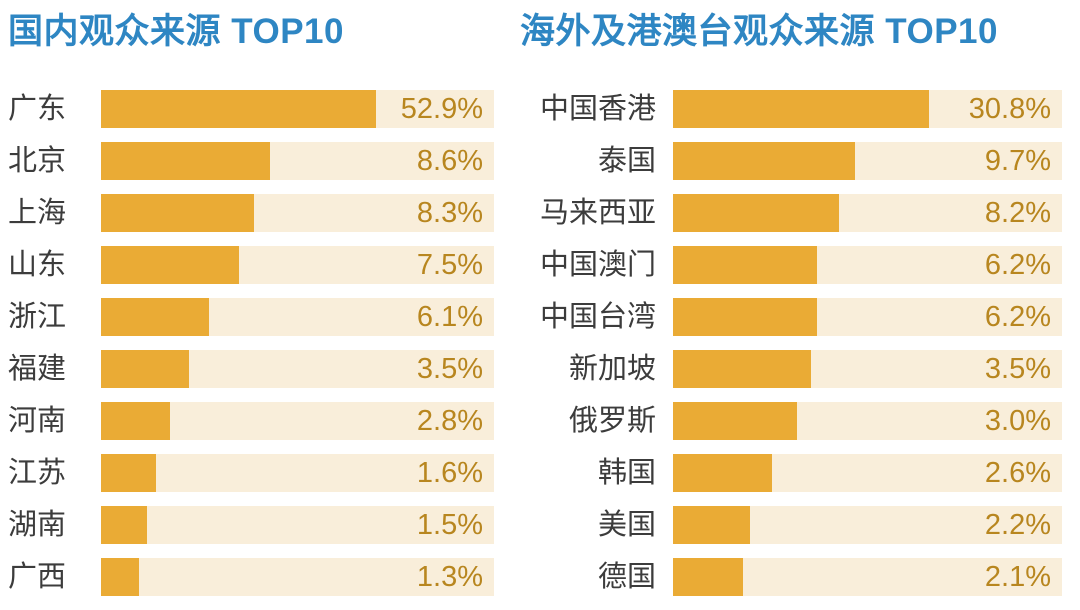  What do you see at coordinates (297, 161) in the screenshot?
I see `bar-track: 8.6%` at bounding box center [297, 161].